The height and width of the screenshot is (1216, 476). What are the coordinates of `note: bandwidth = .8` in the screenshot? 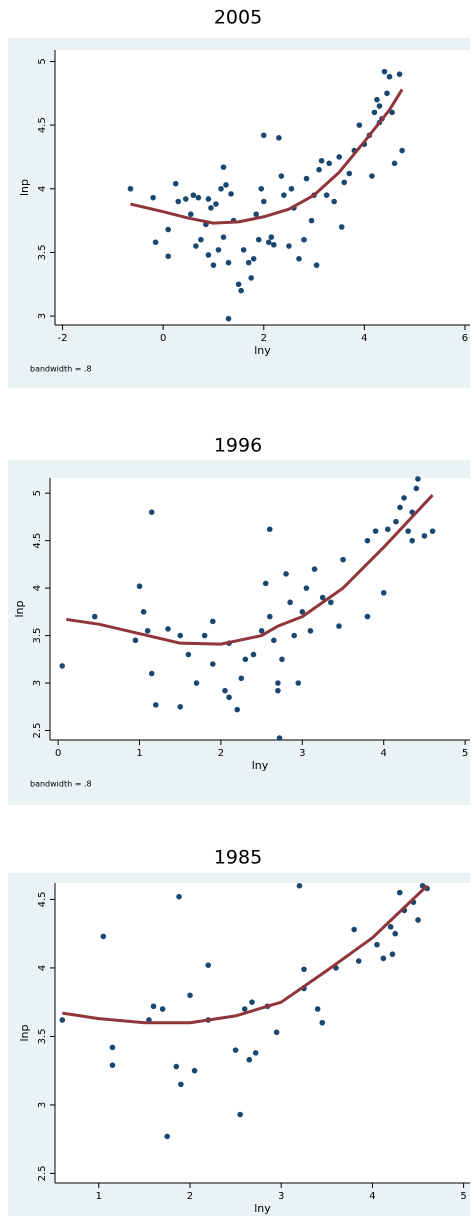 It's located at (61, 784).